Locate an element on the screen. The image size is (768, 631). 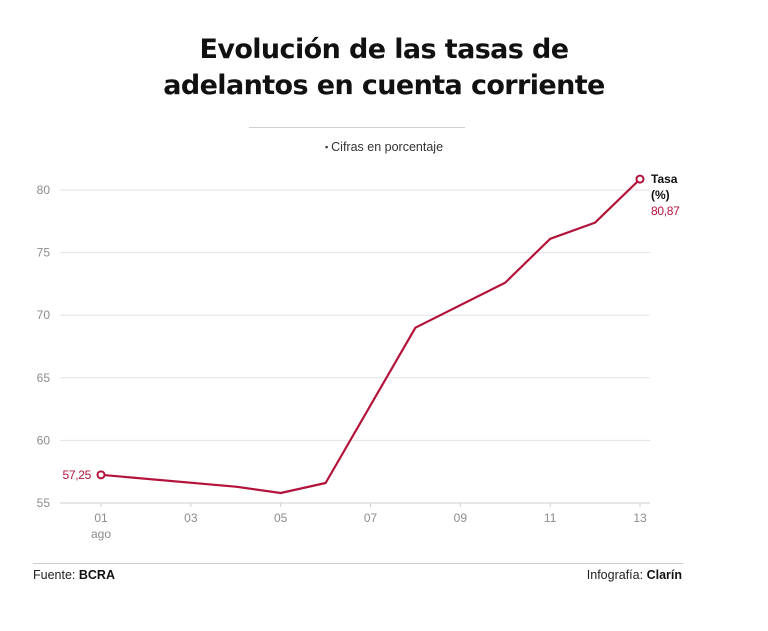
chart-subtitle: ▪ Cifras en porcentaje is located at coordinates (384, 147).